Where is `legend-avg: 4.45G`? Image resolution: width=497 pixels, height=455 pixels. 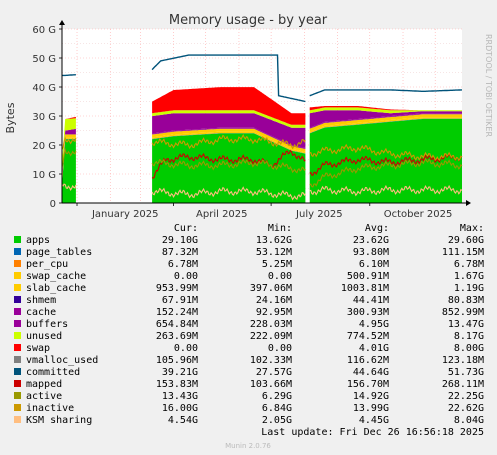 legend-avg: 4.45G is located at coordinates (374, 420).